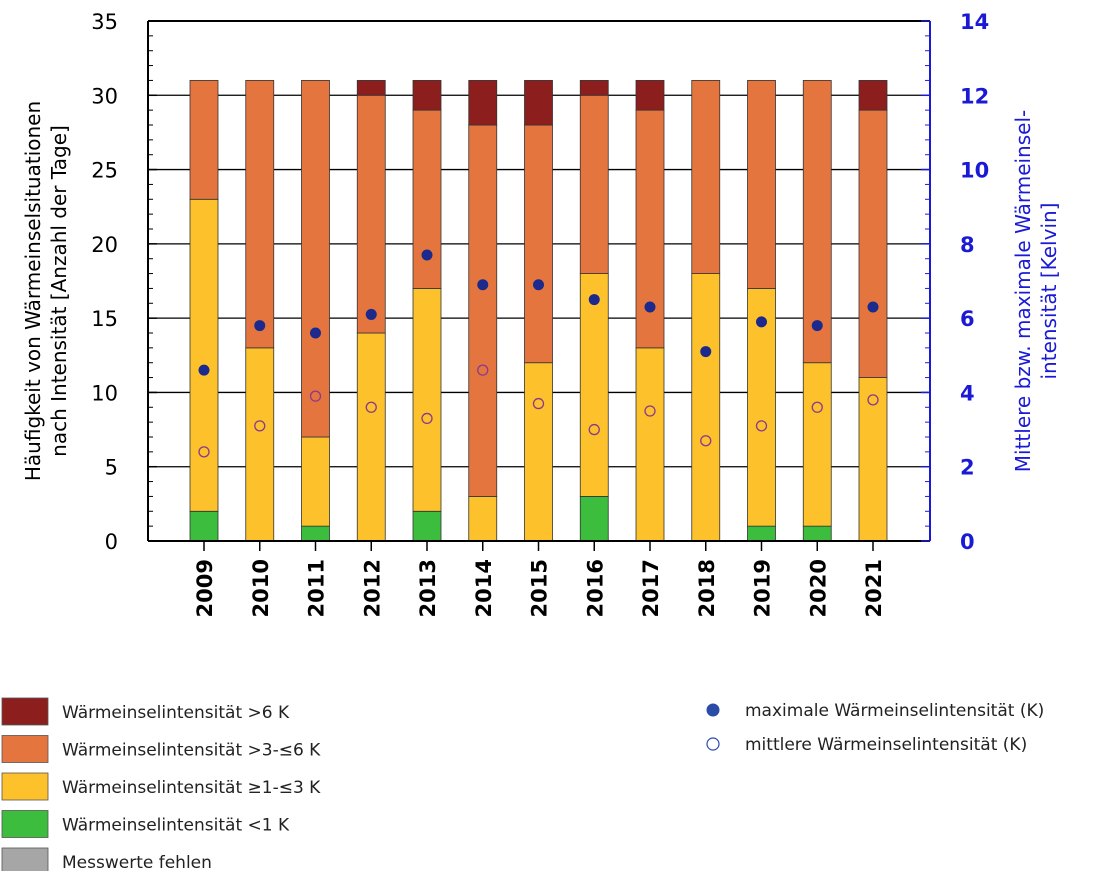 The height and width of the screenshot is (875, 1094). Describe the element at coordinates (707, 588) in the screenshot. I see `x-tick-label: 2018` at that location.